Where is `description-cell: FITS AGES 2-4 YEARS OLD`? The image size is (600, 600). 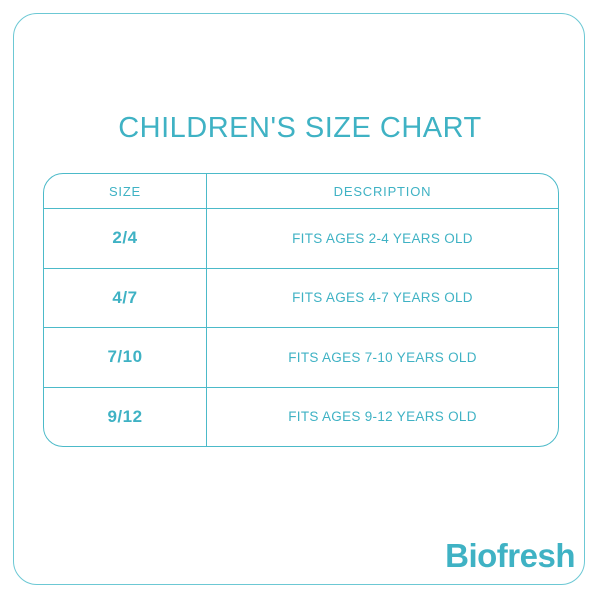 description-cell: FITS AGES 2-4 YEARS OLD is located at coordinates (382, 238).